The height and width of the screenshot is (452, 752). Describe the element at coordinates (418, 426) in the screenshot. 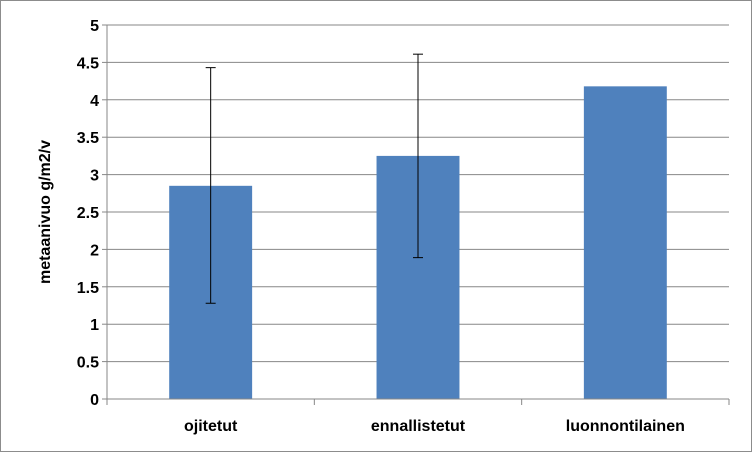

I see `x-tick-label-ennallistetut: ennallistetut` at that location.